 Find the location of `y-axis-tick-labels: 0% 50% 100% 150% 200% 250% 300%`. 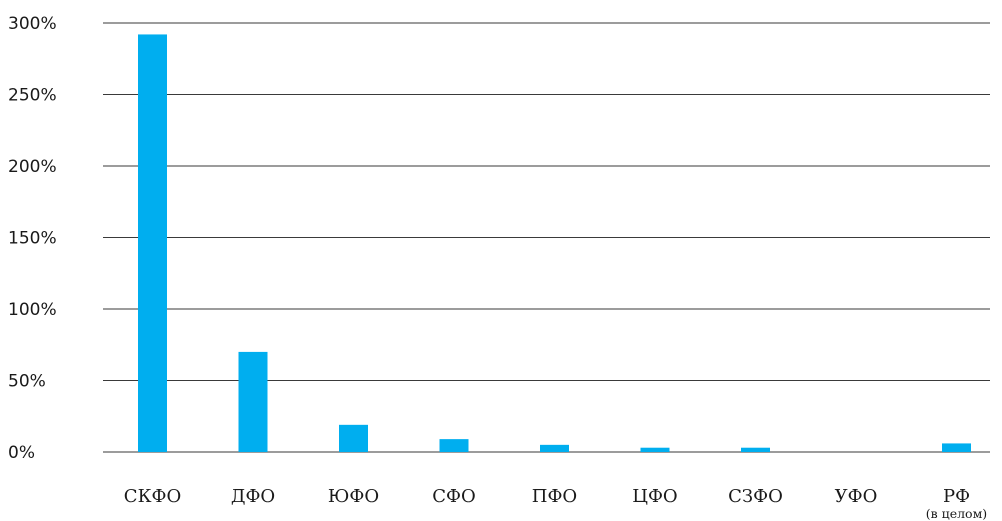

y-axis-tick-labels: 0% 50% 100% 150% 200% 250% 300% is located at coordinates (32, 238).